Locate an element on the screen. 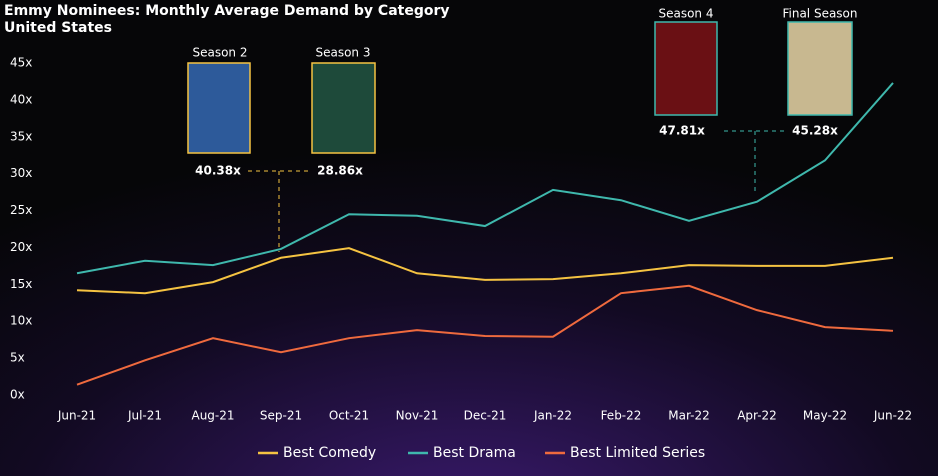 The image size is (938, 476). y-tick-label: 40x is located at coordinates (21, 99).